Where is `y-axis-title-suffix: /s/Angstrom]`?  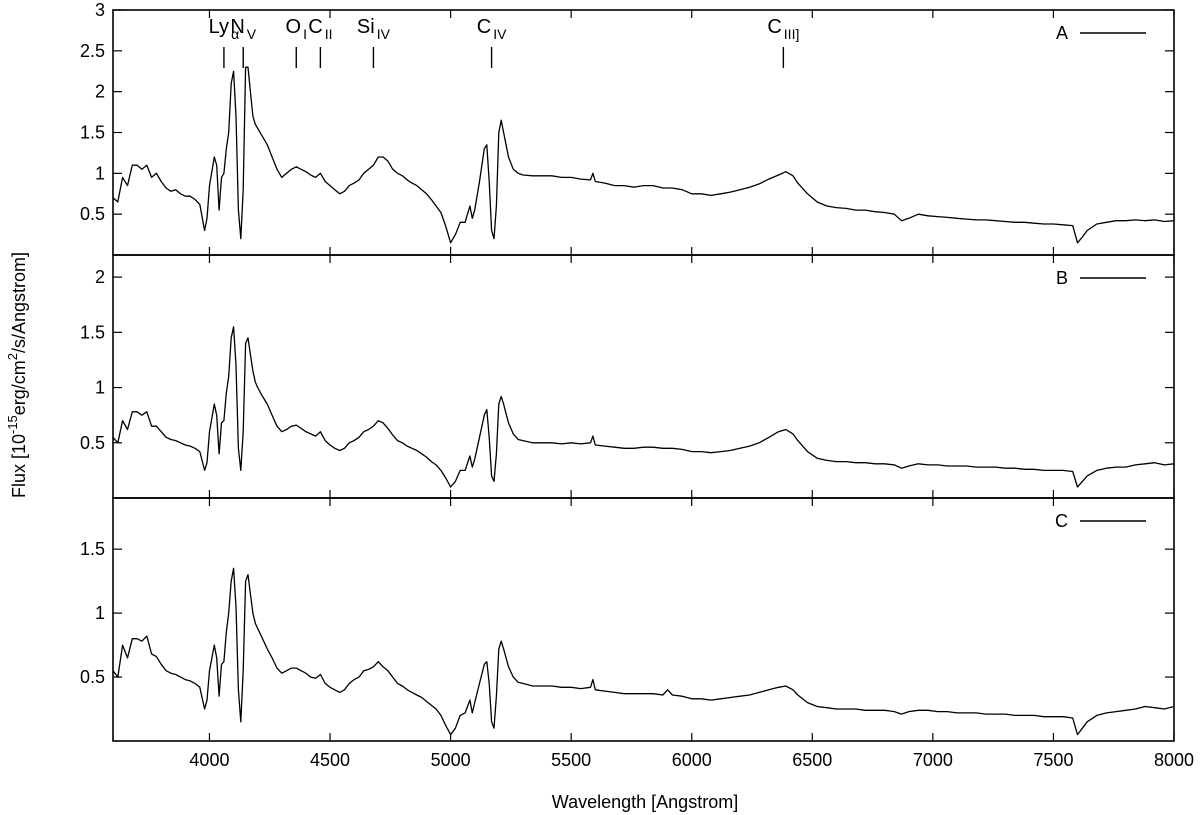
y-axis-title-suffix: /s/Angstrom] is located at coordinates (19, 302).